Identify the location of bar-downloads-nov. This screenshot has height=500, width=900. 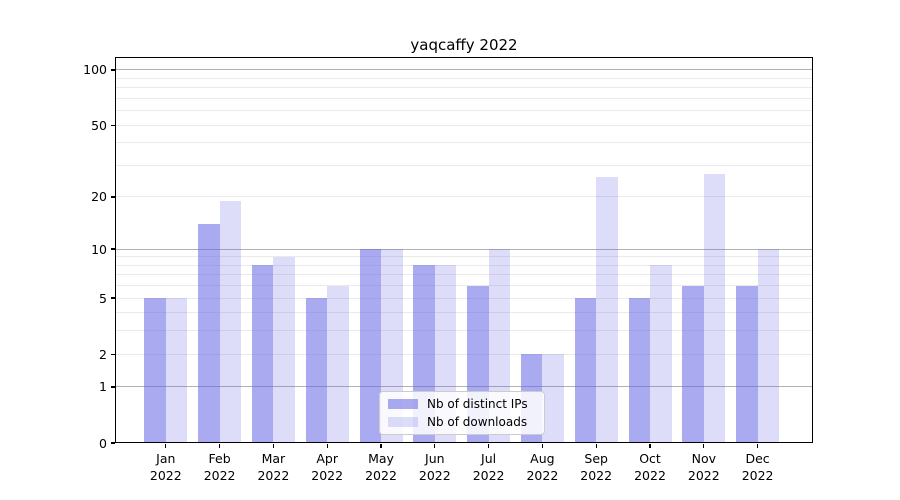
(714, 308).